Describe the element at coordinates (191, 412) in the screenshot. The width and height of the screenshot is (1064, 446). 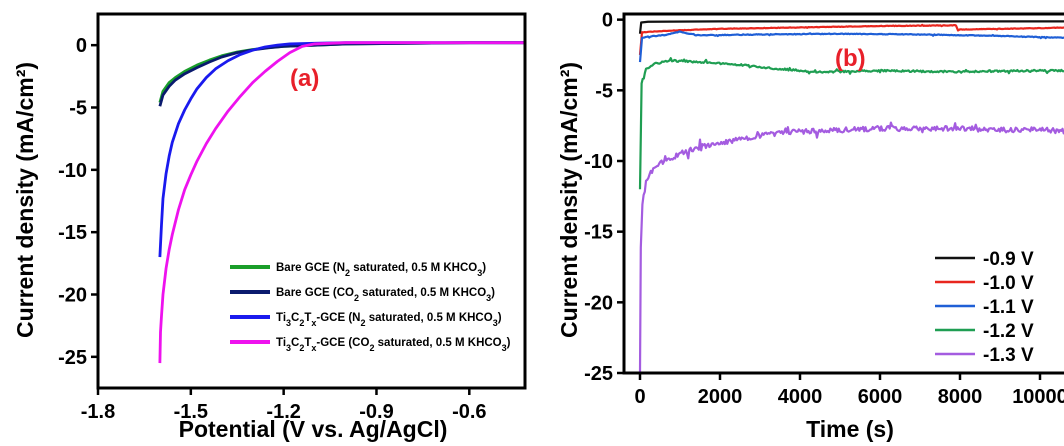
I see `x-tick-label: -1.5` at that location.